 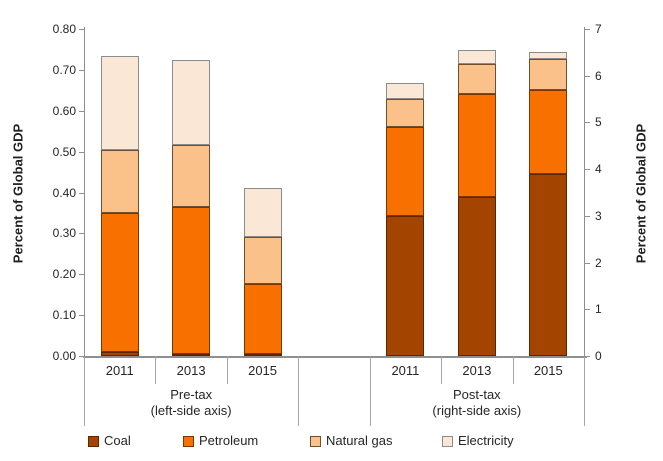 I want to click on group-label-line1: Post-tax, so click(x=477, y=394).